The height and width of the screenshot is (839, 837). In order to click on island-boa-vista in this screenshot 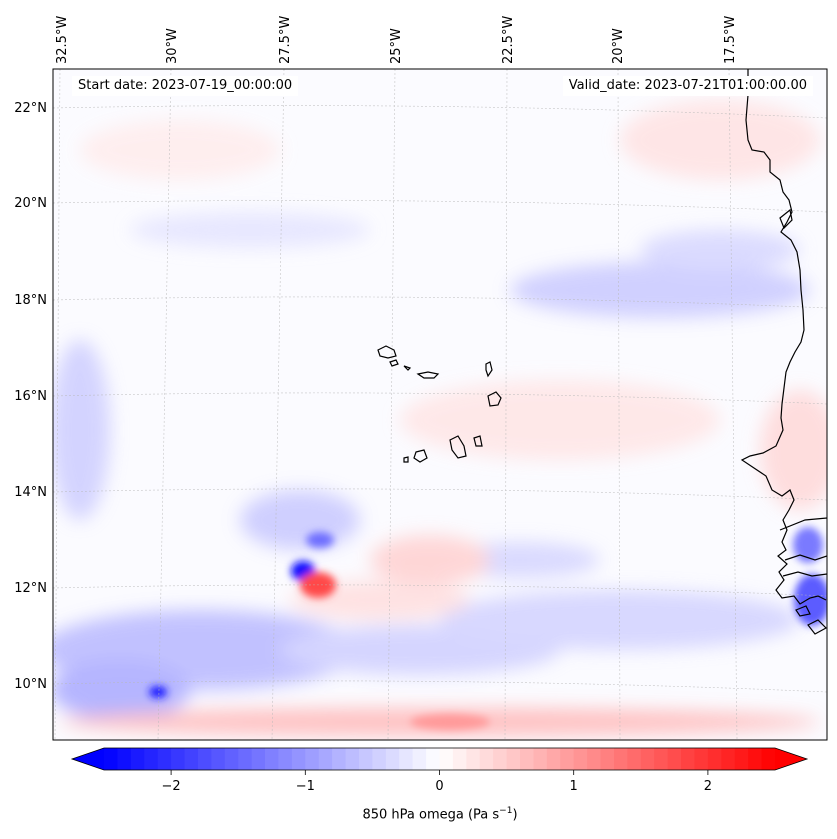, I will do `click(494, 399)`.